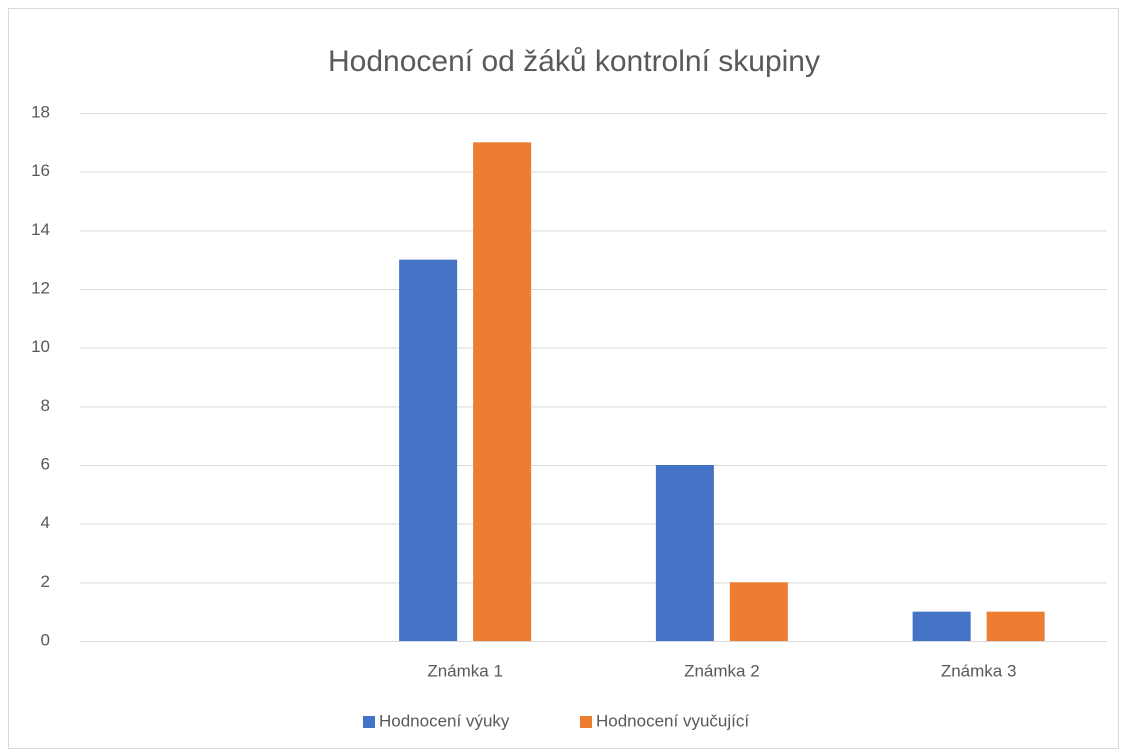 The image size is (1124, 756). I want to click on y-tick-label: 10, so click(40, 346).